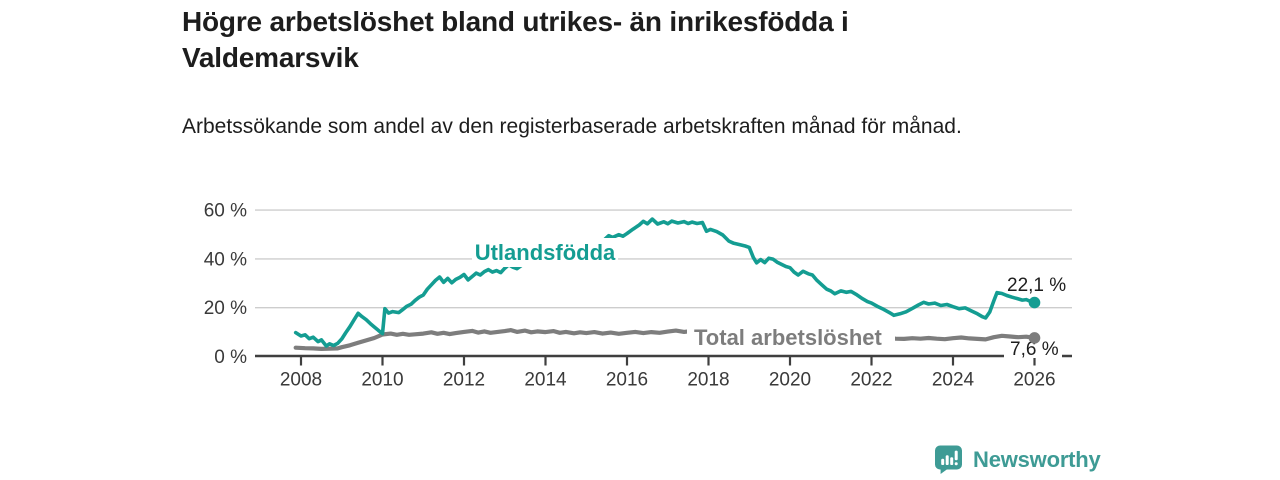 The height and width of the screenshot is (480, 1280). I want to click on series-end-value-mask-total-arbetsloshet, so click(1033, 349).